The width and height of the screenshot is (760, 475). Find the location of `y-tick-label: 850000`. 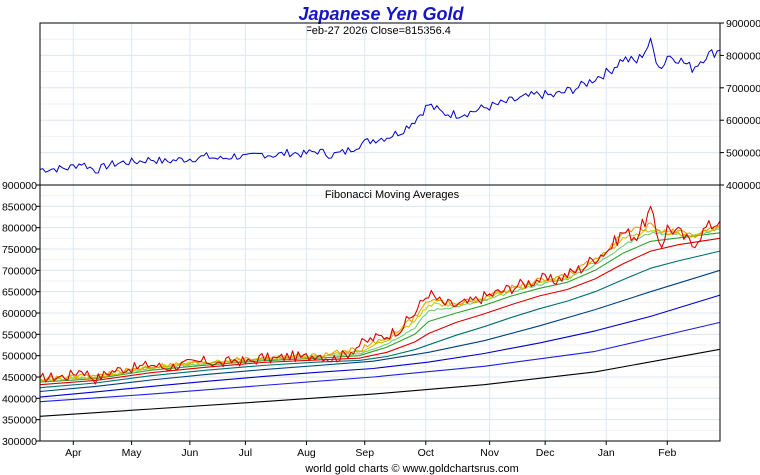

y-tick-label: 850000 is located at coordinates (19, 207).